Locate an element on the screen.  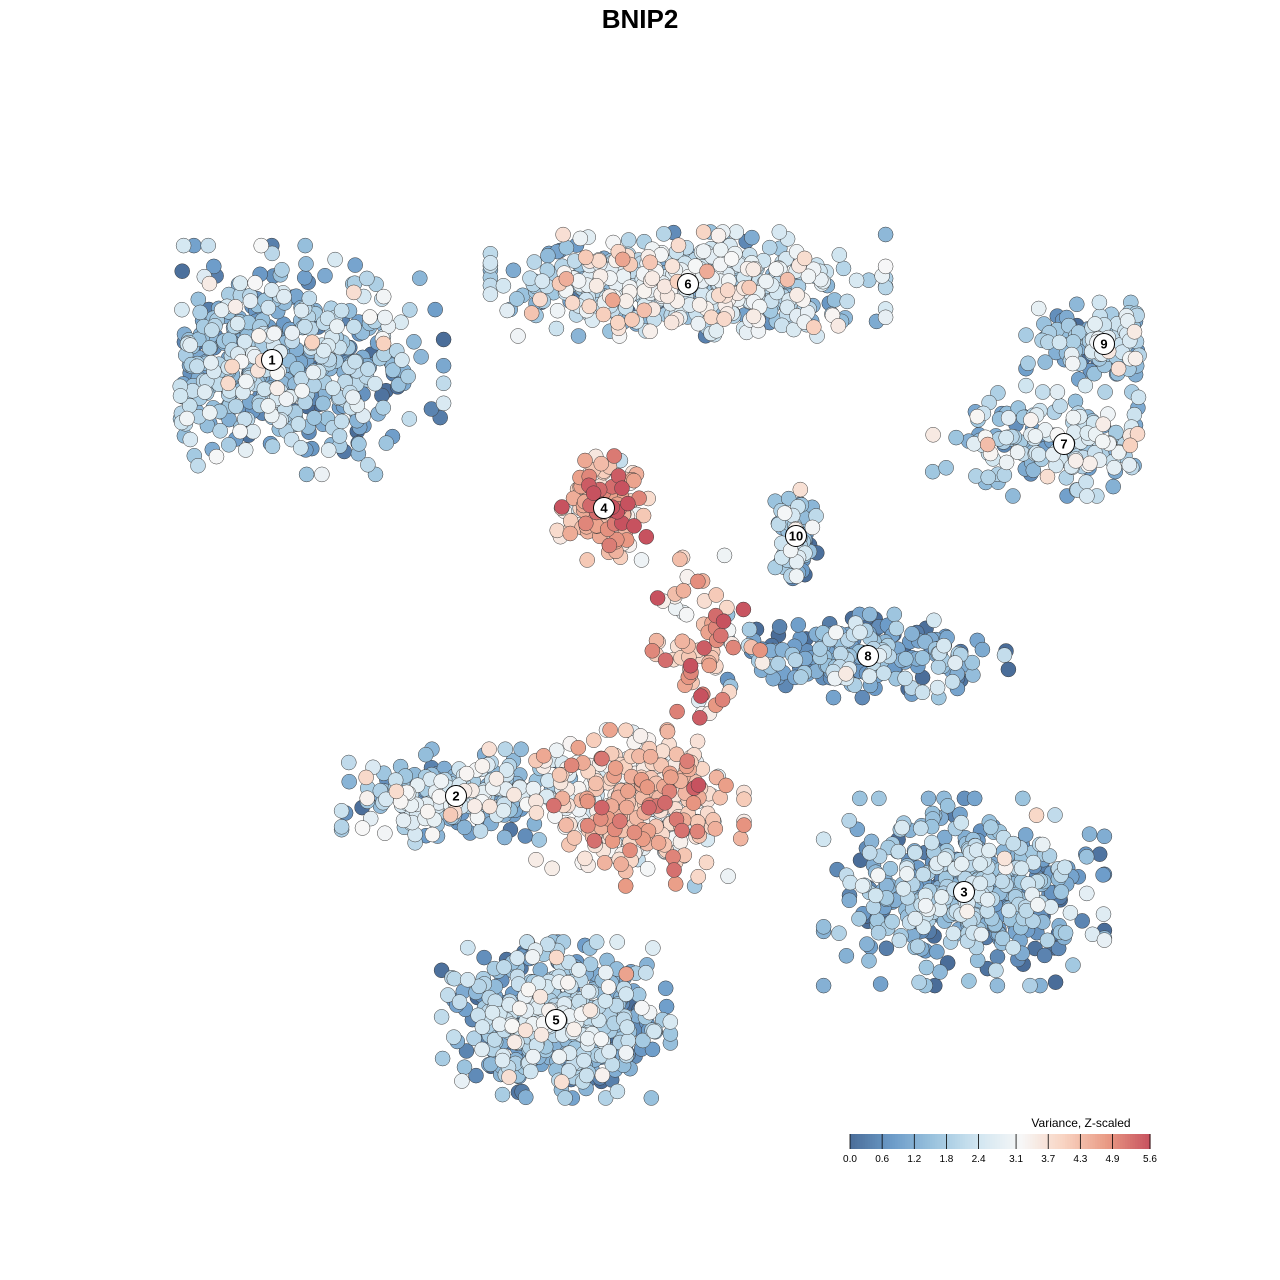
cluster-label: 1 is located at coordinates (271, 360).